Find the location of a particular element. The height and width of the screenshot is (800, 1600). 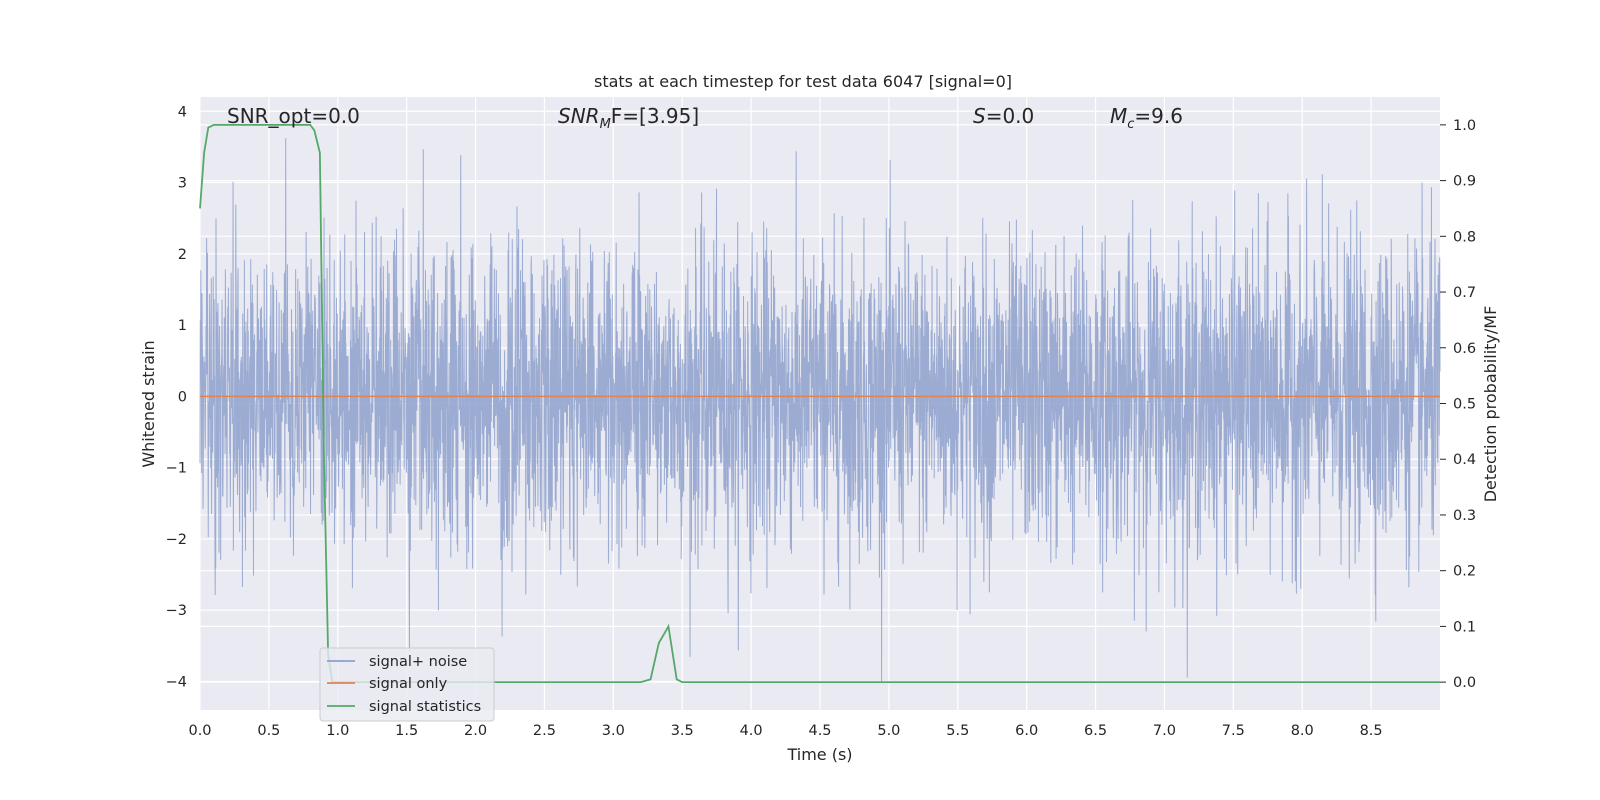

annotation-snr-mf-rest: F=[3.95] is located at coordinates (655, 116).